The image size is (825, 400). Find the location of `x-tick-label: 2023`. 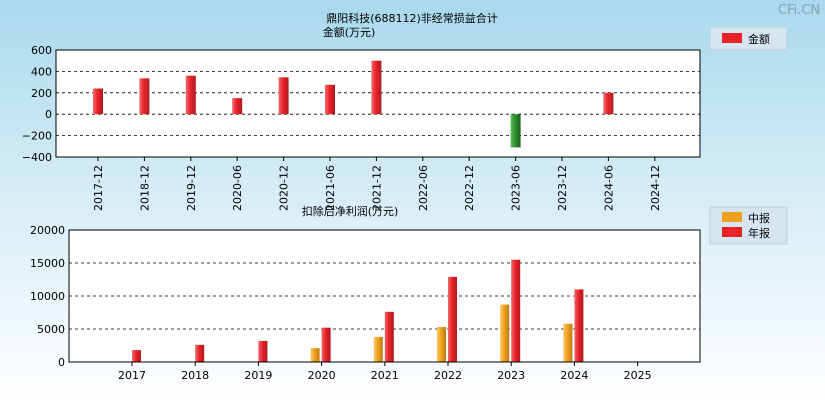

x-tick-label: 2023 is located at coordinates (511, 375).